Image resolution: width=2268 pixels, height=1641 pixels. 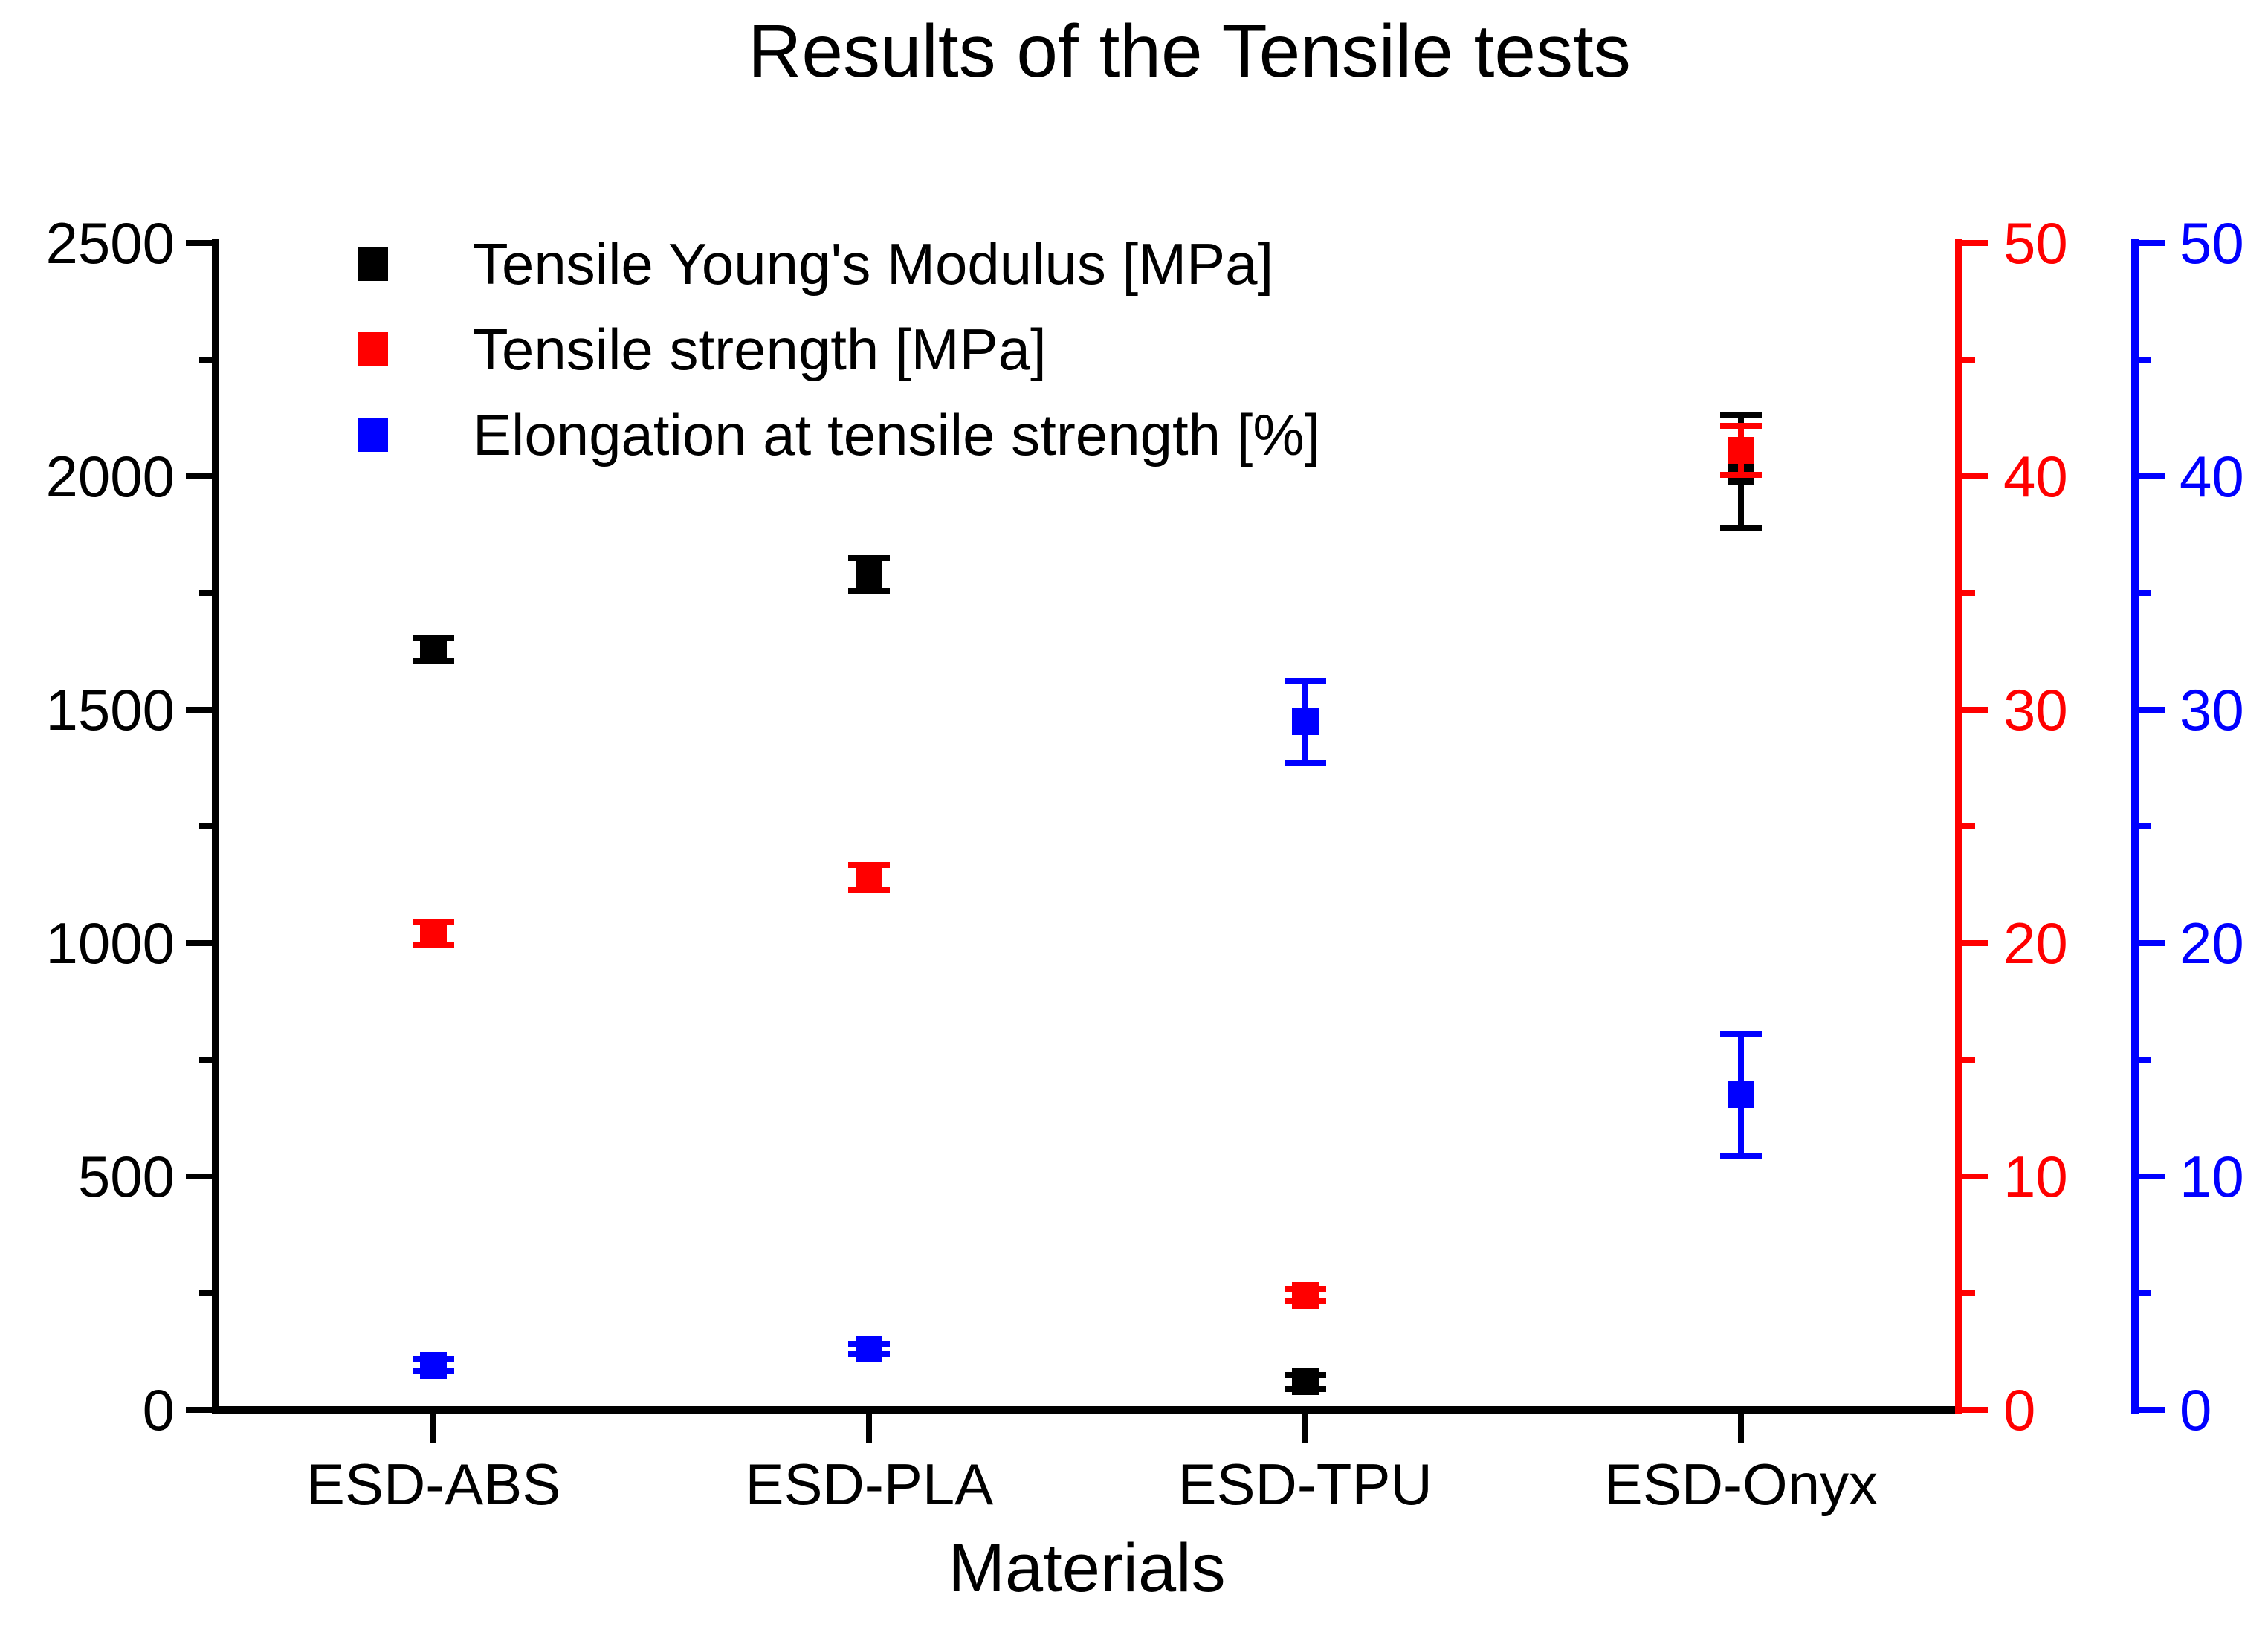 I want to click on y-axis-blue-tick-label: 50, so click(x=2212, y=243).